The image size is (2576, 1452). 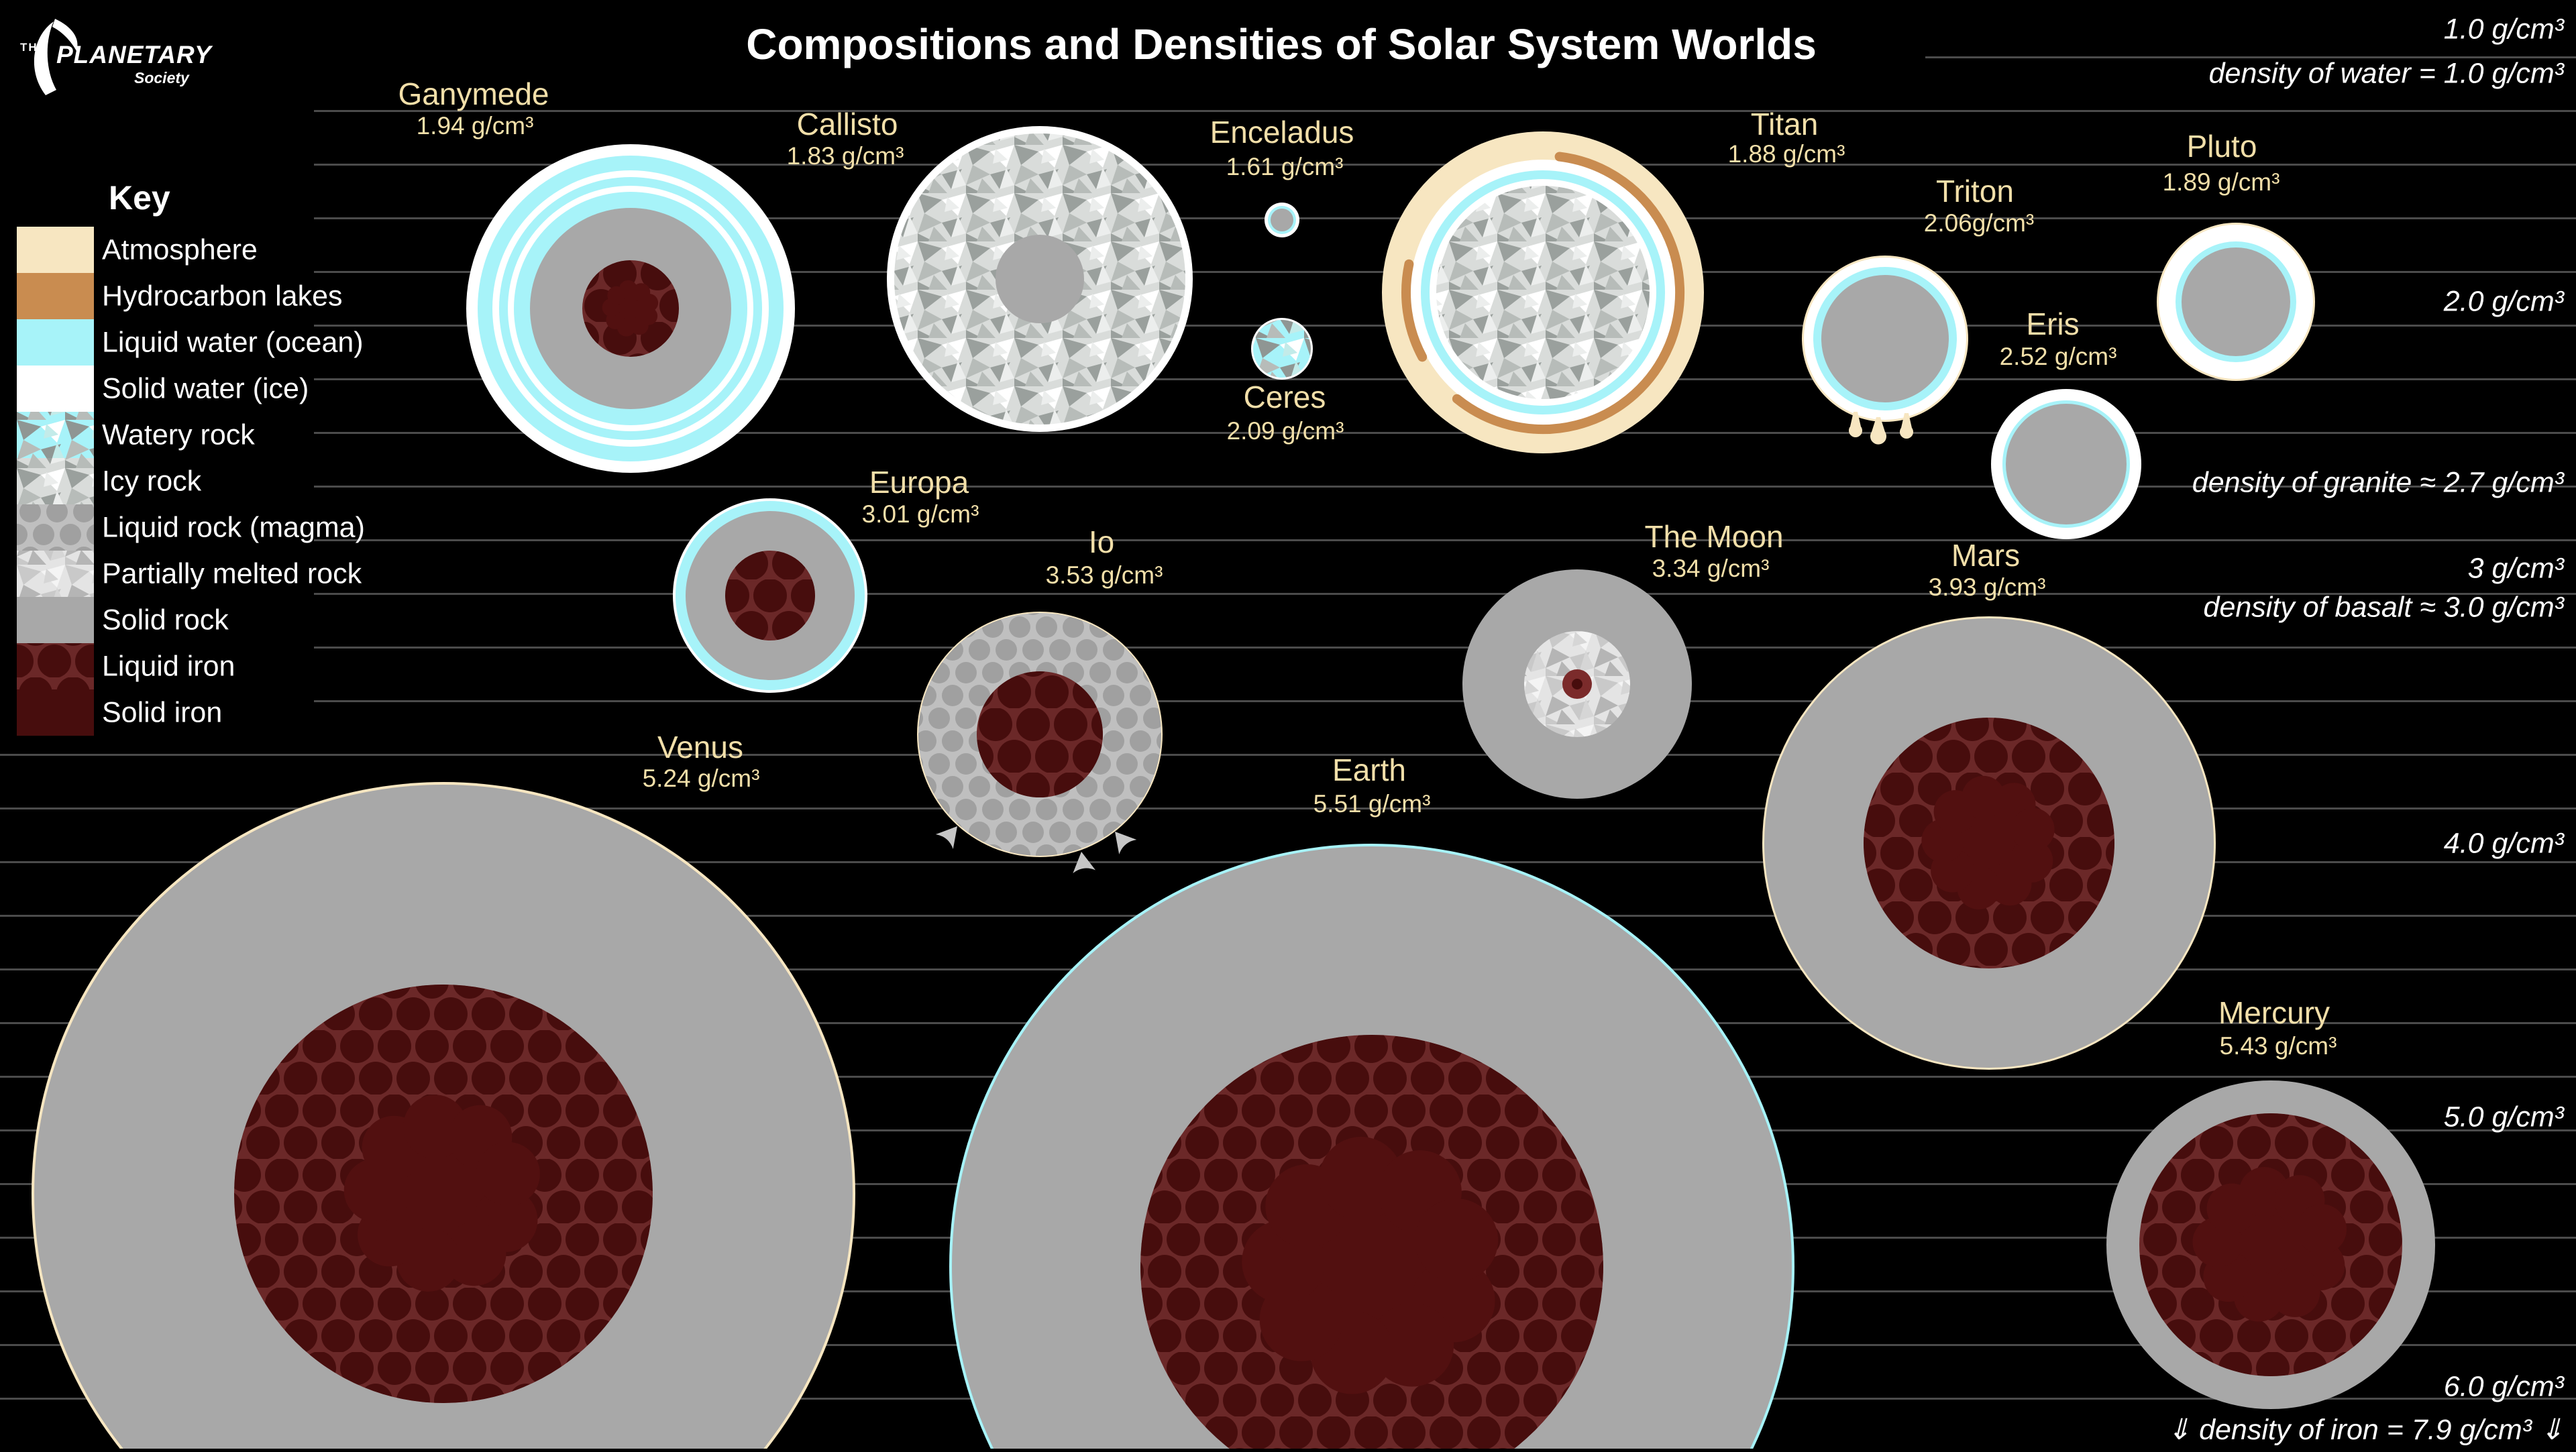 I want to click on world-mars, so click(x=1989, y=843).